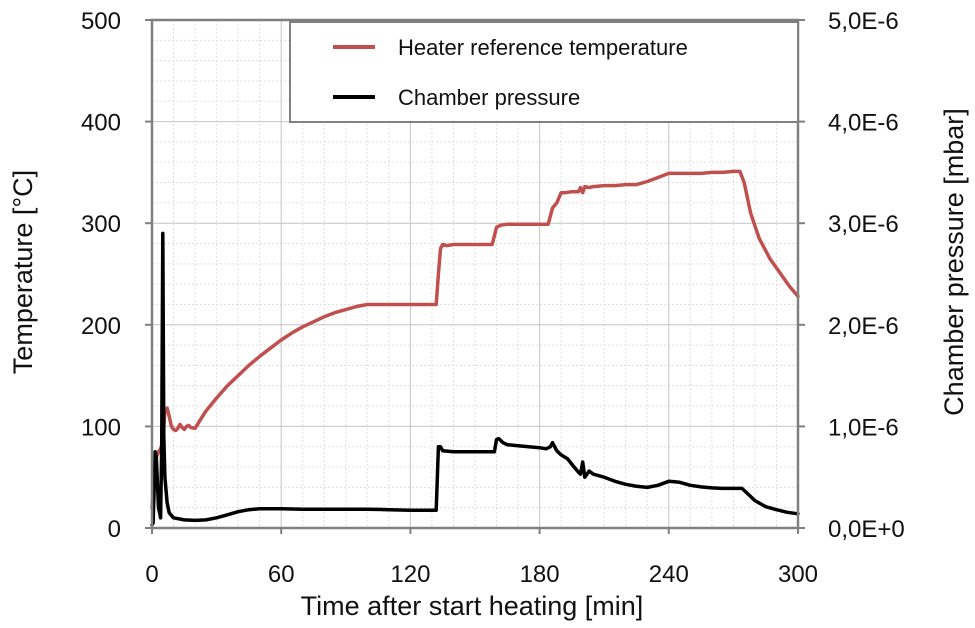  I want to click on y-right-tick-label: 3,0E-6, so click(863, 224).